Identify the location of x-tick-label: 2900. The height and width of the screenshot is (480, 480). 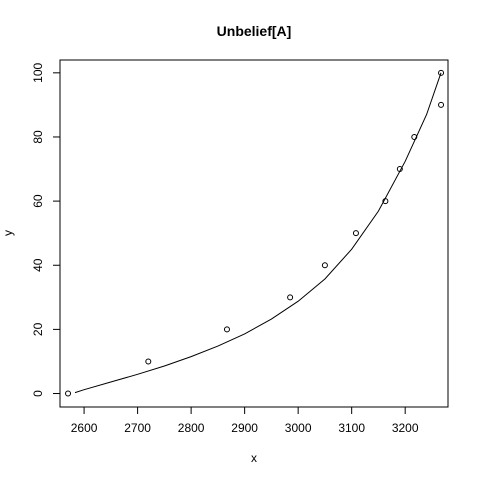
(244, 428).